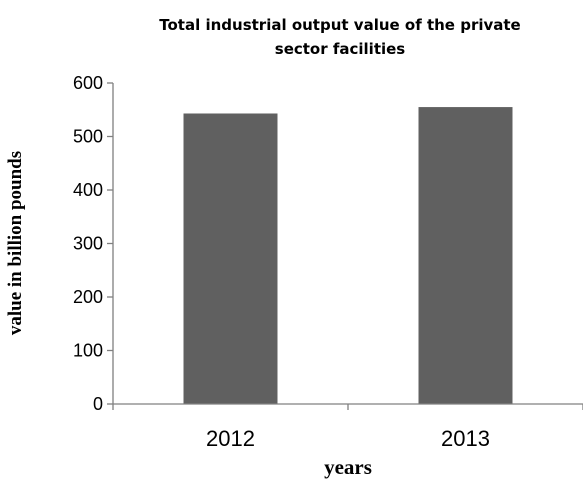 The height and width of the screenshot is (482, 583). I want to click on chart-title-line-2: sector facilities, so click(340, 49).